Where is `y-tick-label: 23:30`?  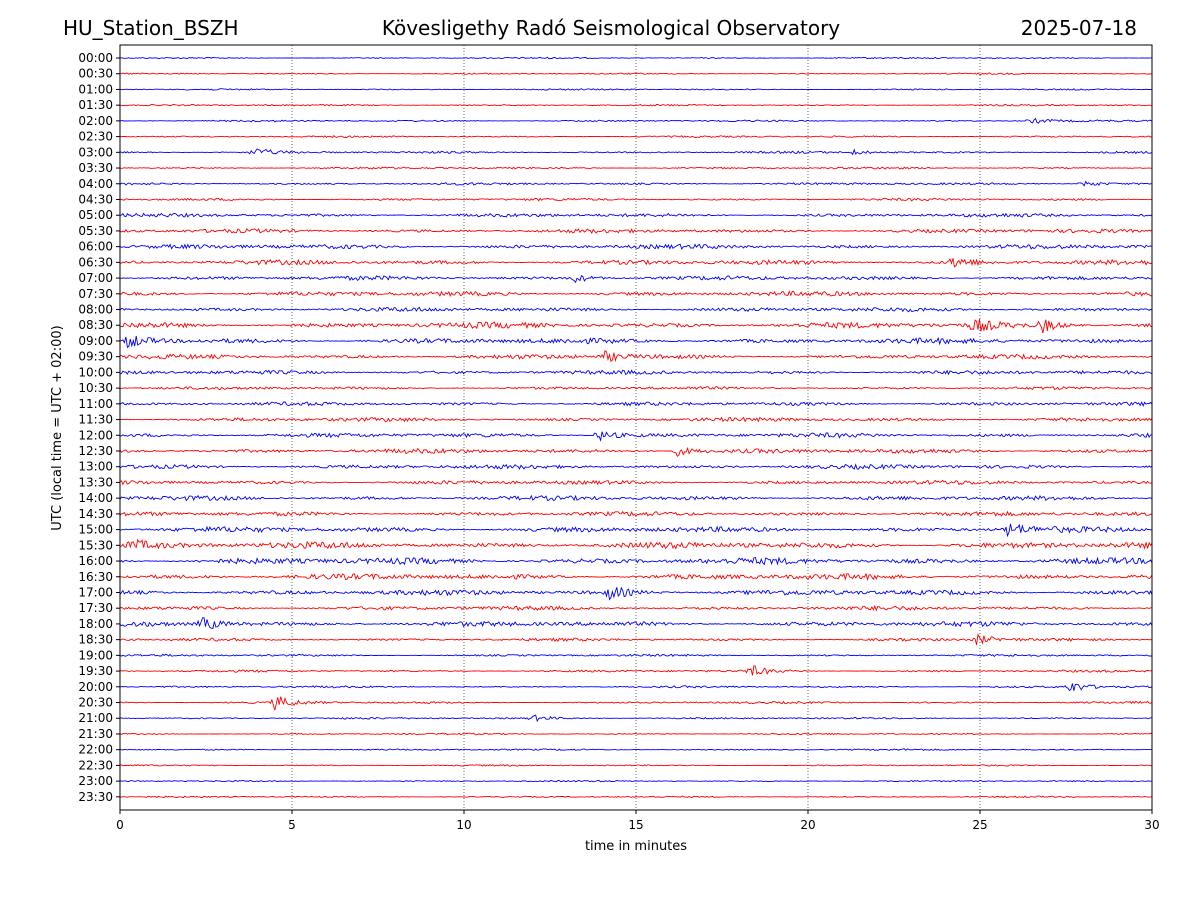 y-tick-label: 23:30 is located at coordinates (95, 797).